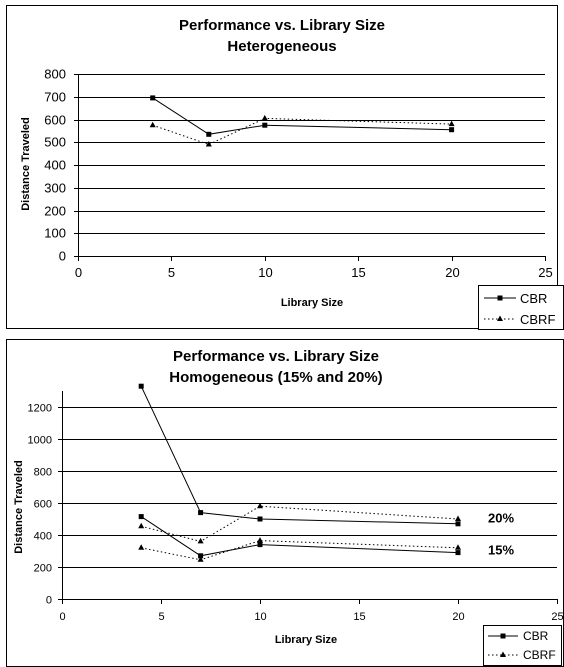 This screenshot has width=564, height=667. I want to click on chart2-y-tick-label: 200, so click(43, 569).